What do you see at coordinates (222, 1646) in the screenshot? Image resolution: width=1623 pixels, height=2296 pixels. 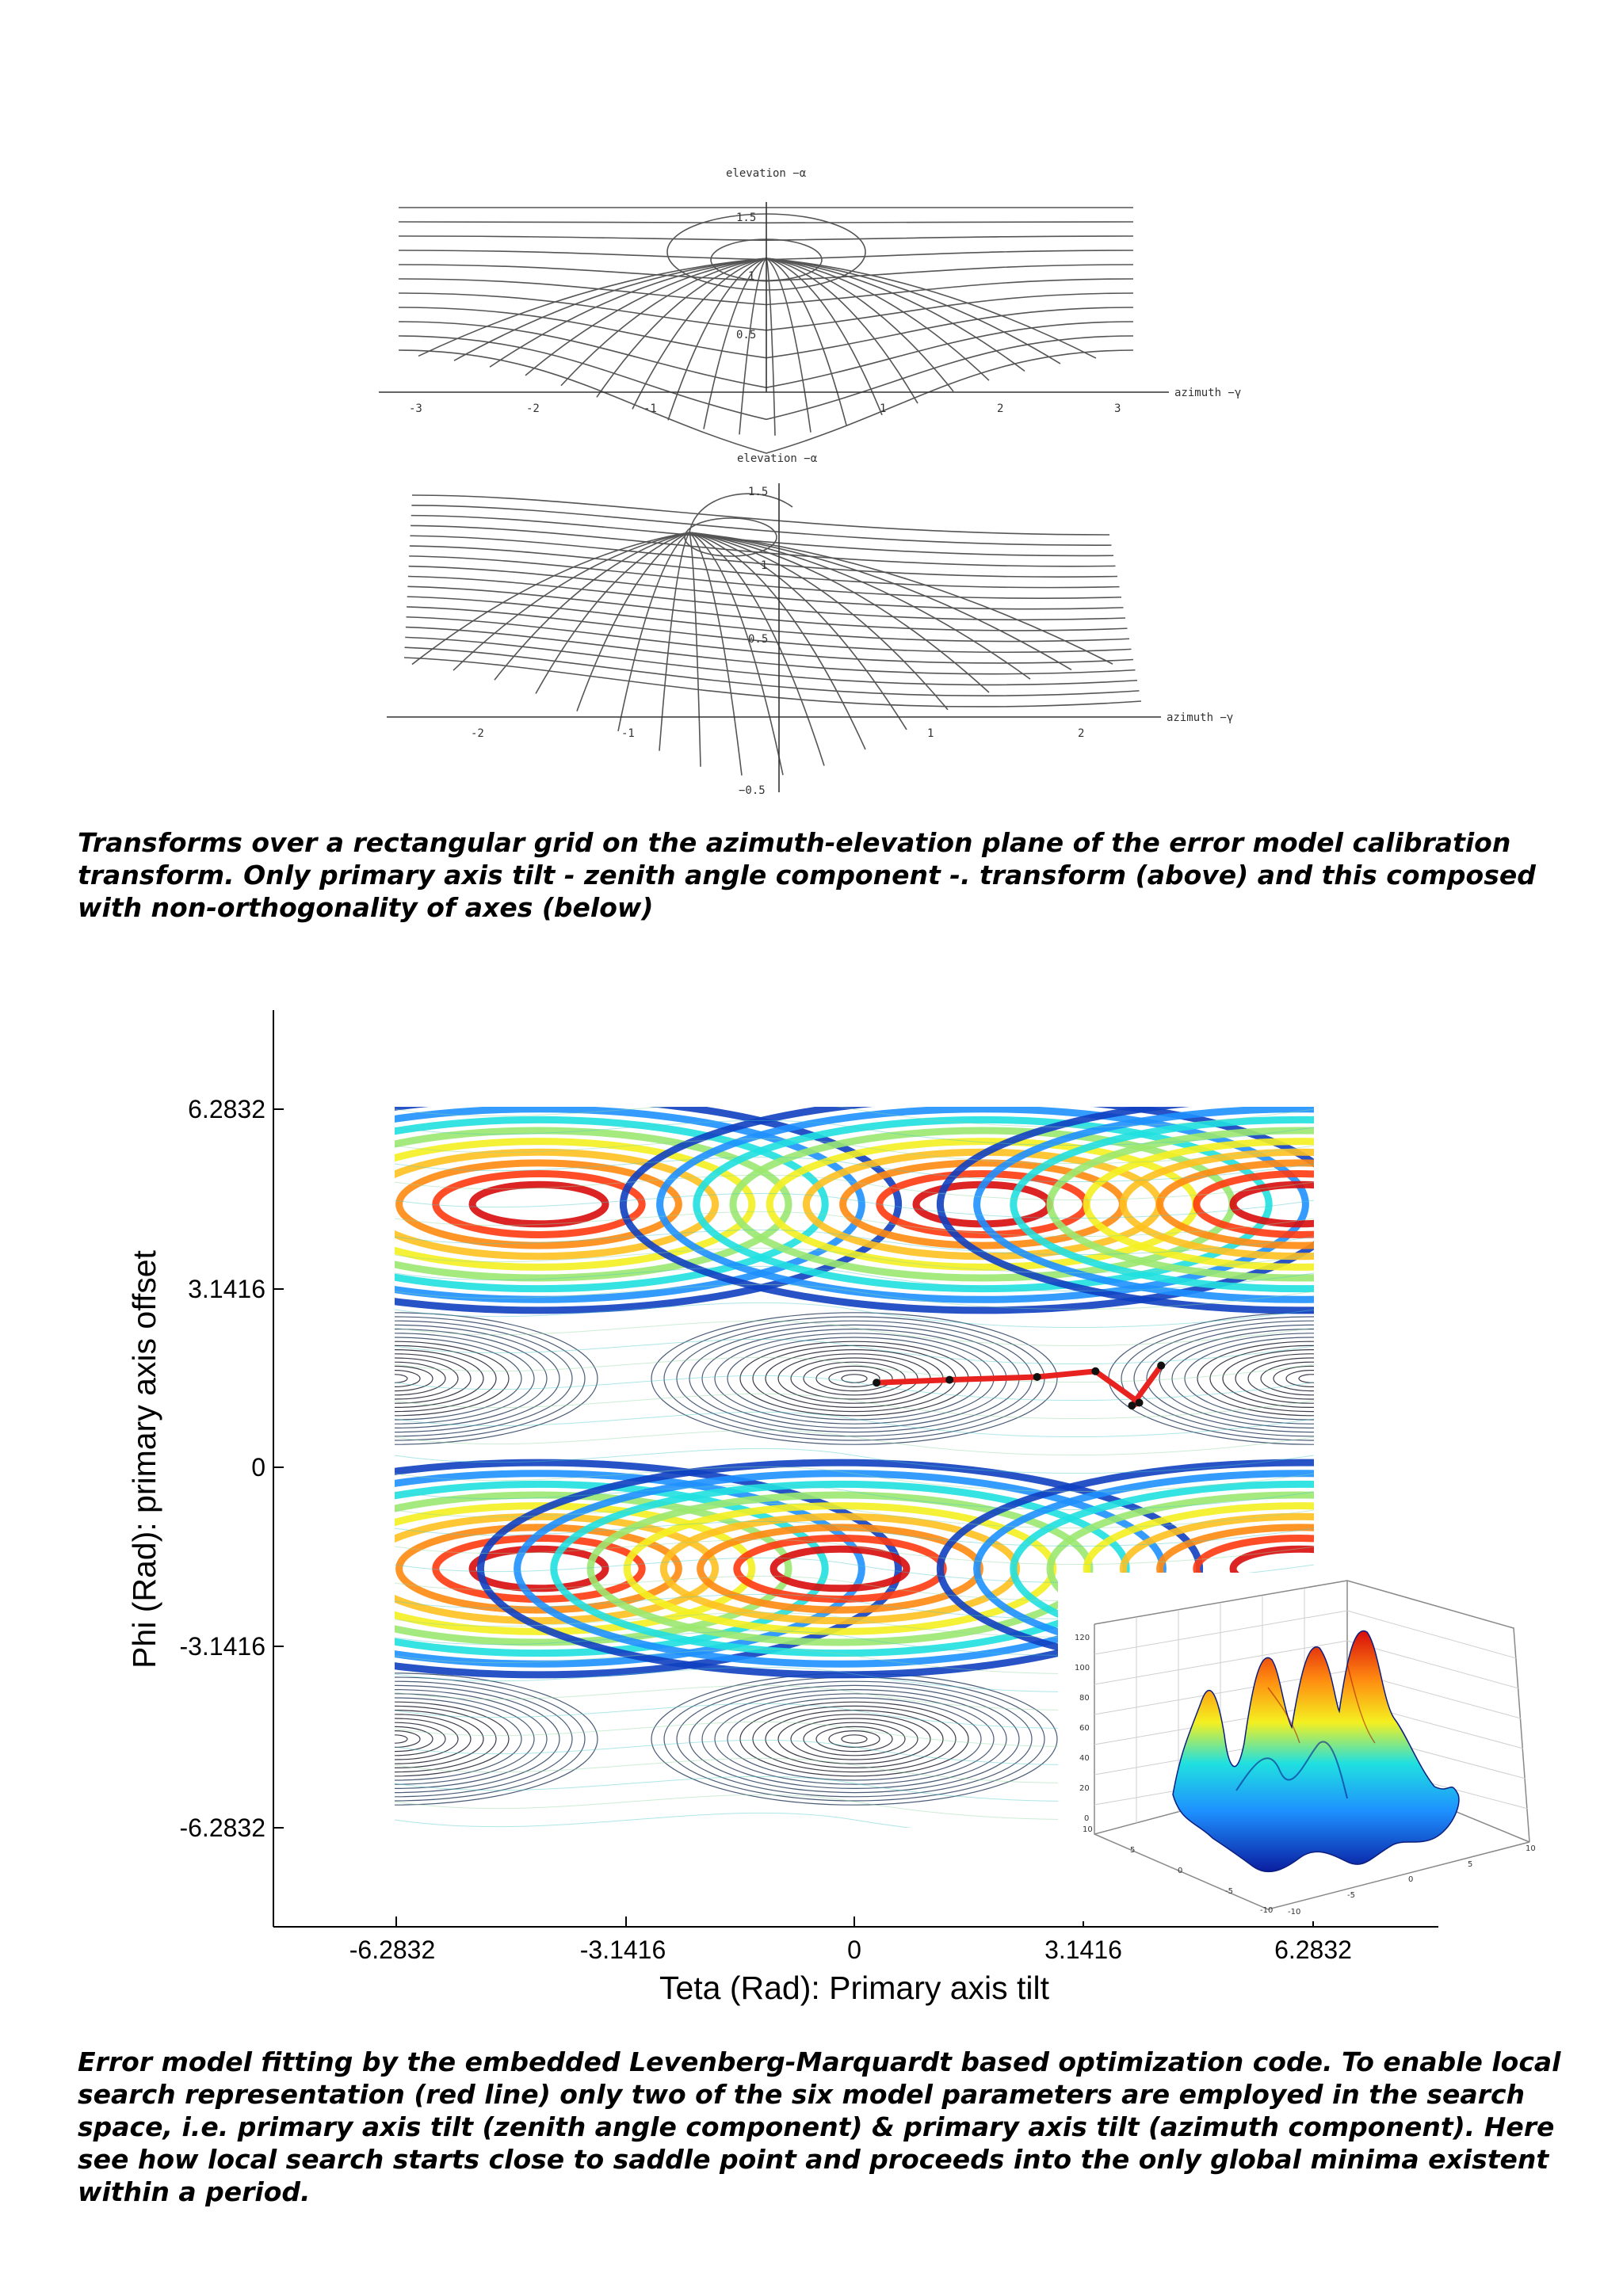 I see `contour-y-tick: -3.1416` at bounding box center [222, 1646].